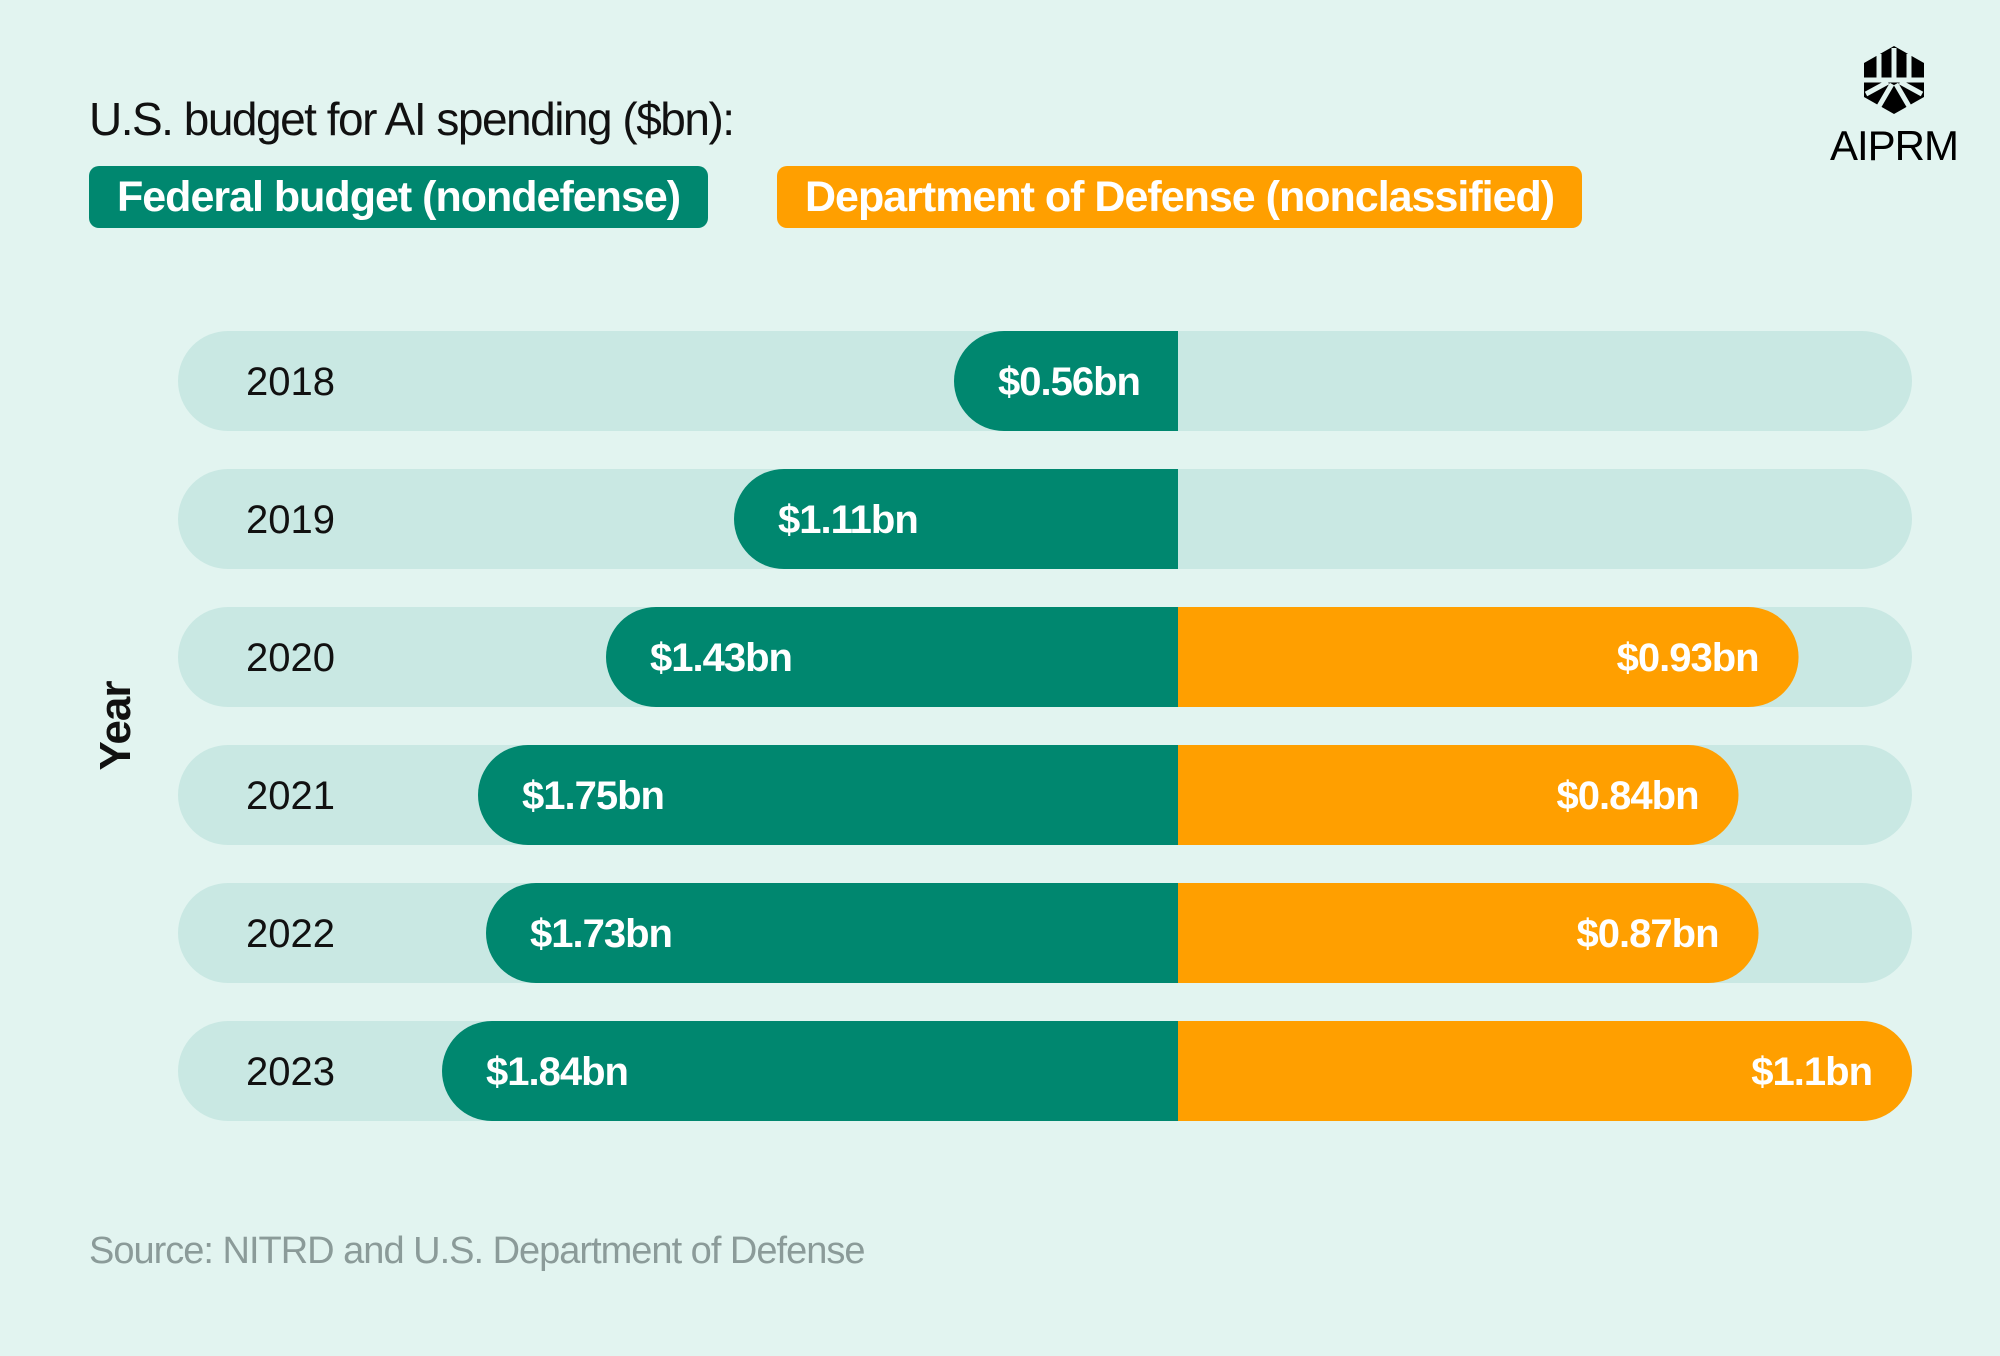 Image resolution: width=2000 pixels, height=1356 pixels. I want to click on federal-value-label: $1.84bn, so click(557, 1072).